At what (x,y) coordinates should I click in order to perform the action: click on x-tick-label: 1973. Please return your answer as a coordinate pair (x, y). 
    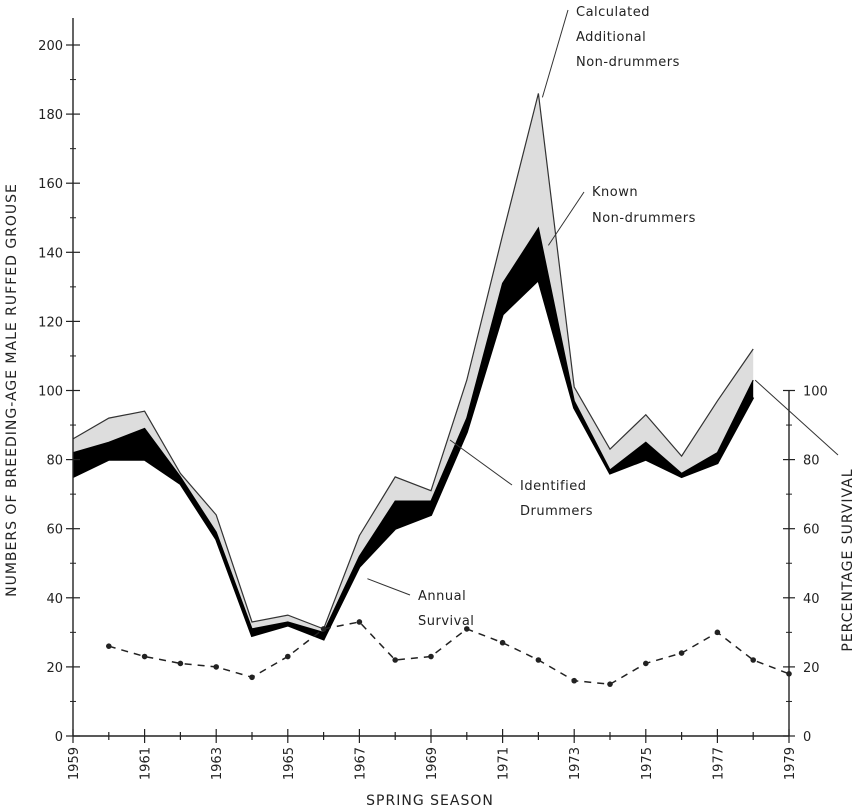
    Looking at the image, I should click on (575, 763).